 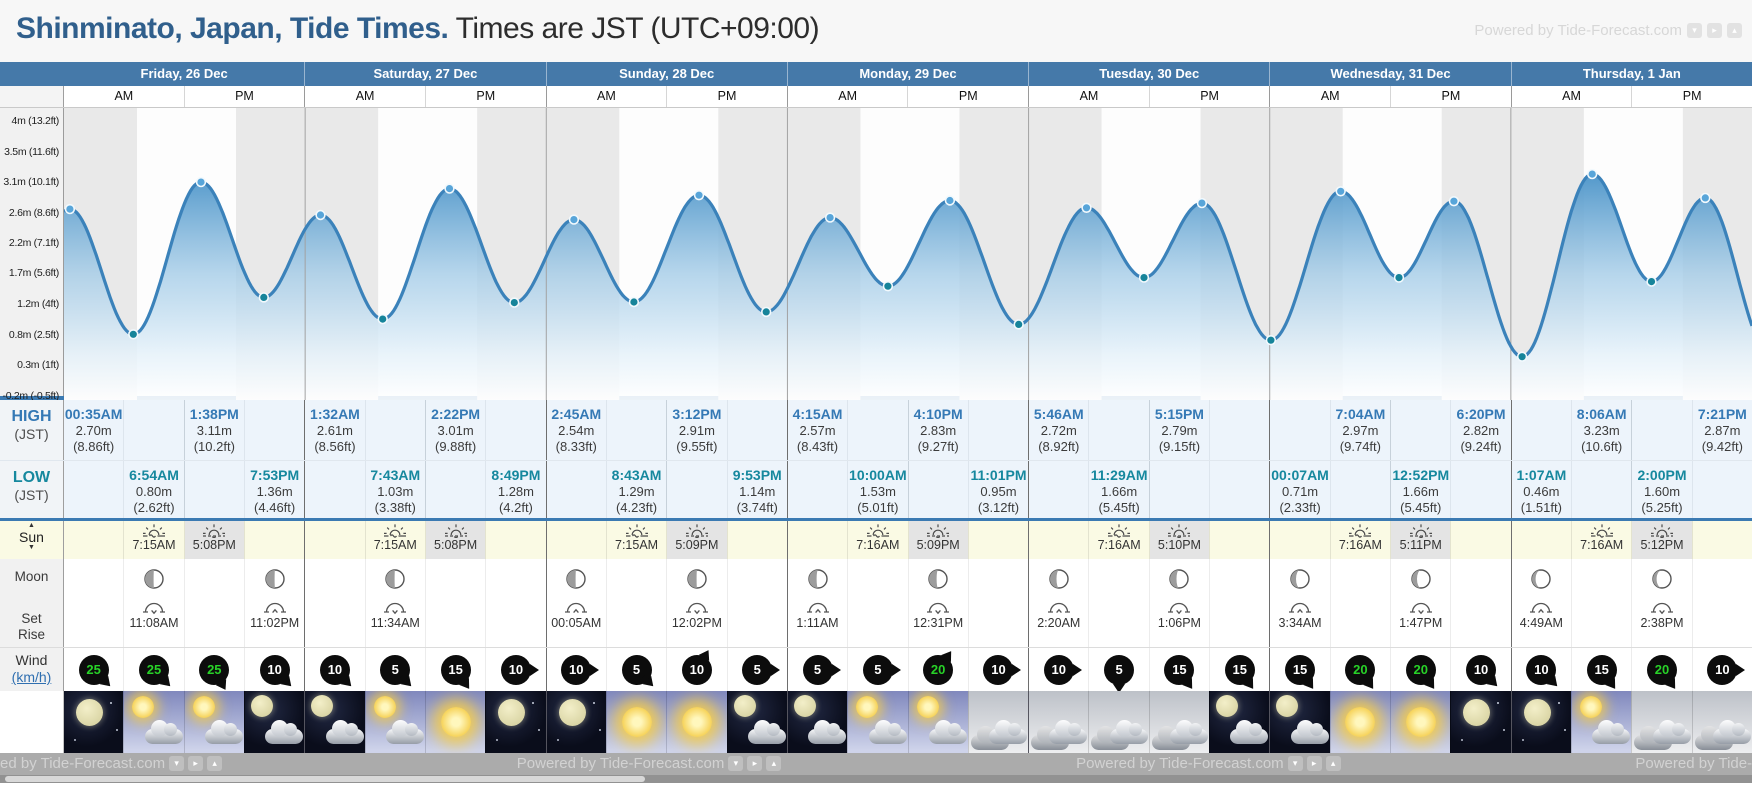 What do you see at coordinates (153, 540) in the screenshot?
I see `sun-cell: 7:15AM` at bounding box center [153, 540].